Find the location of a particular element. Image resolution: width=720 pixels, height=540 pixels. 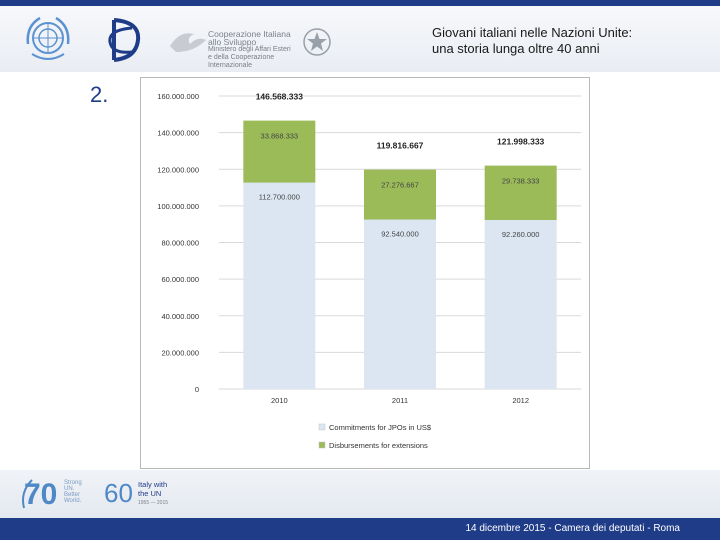

data-label: 29.738.333 is located at coordinates (521, 181).